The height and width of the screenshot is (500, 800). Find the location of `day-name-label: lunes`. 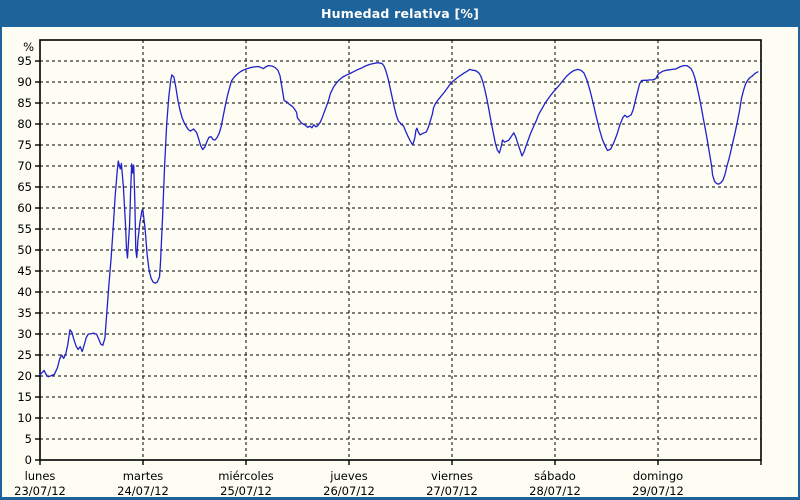

day-name-label: lunes is located at coordinates (40, 476).